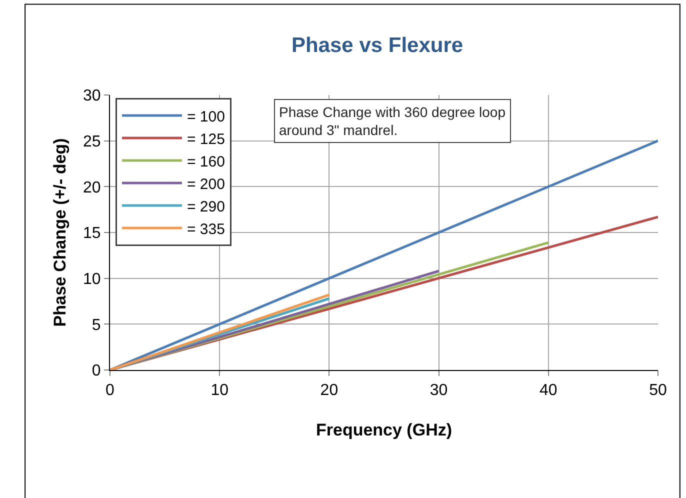 The height and width of the screenshot is (498, 686). I want to click on y-tick-label: 0, so click(96, 371).